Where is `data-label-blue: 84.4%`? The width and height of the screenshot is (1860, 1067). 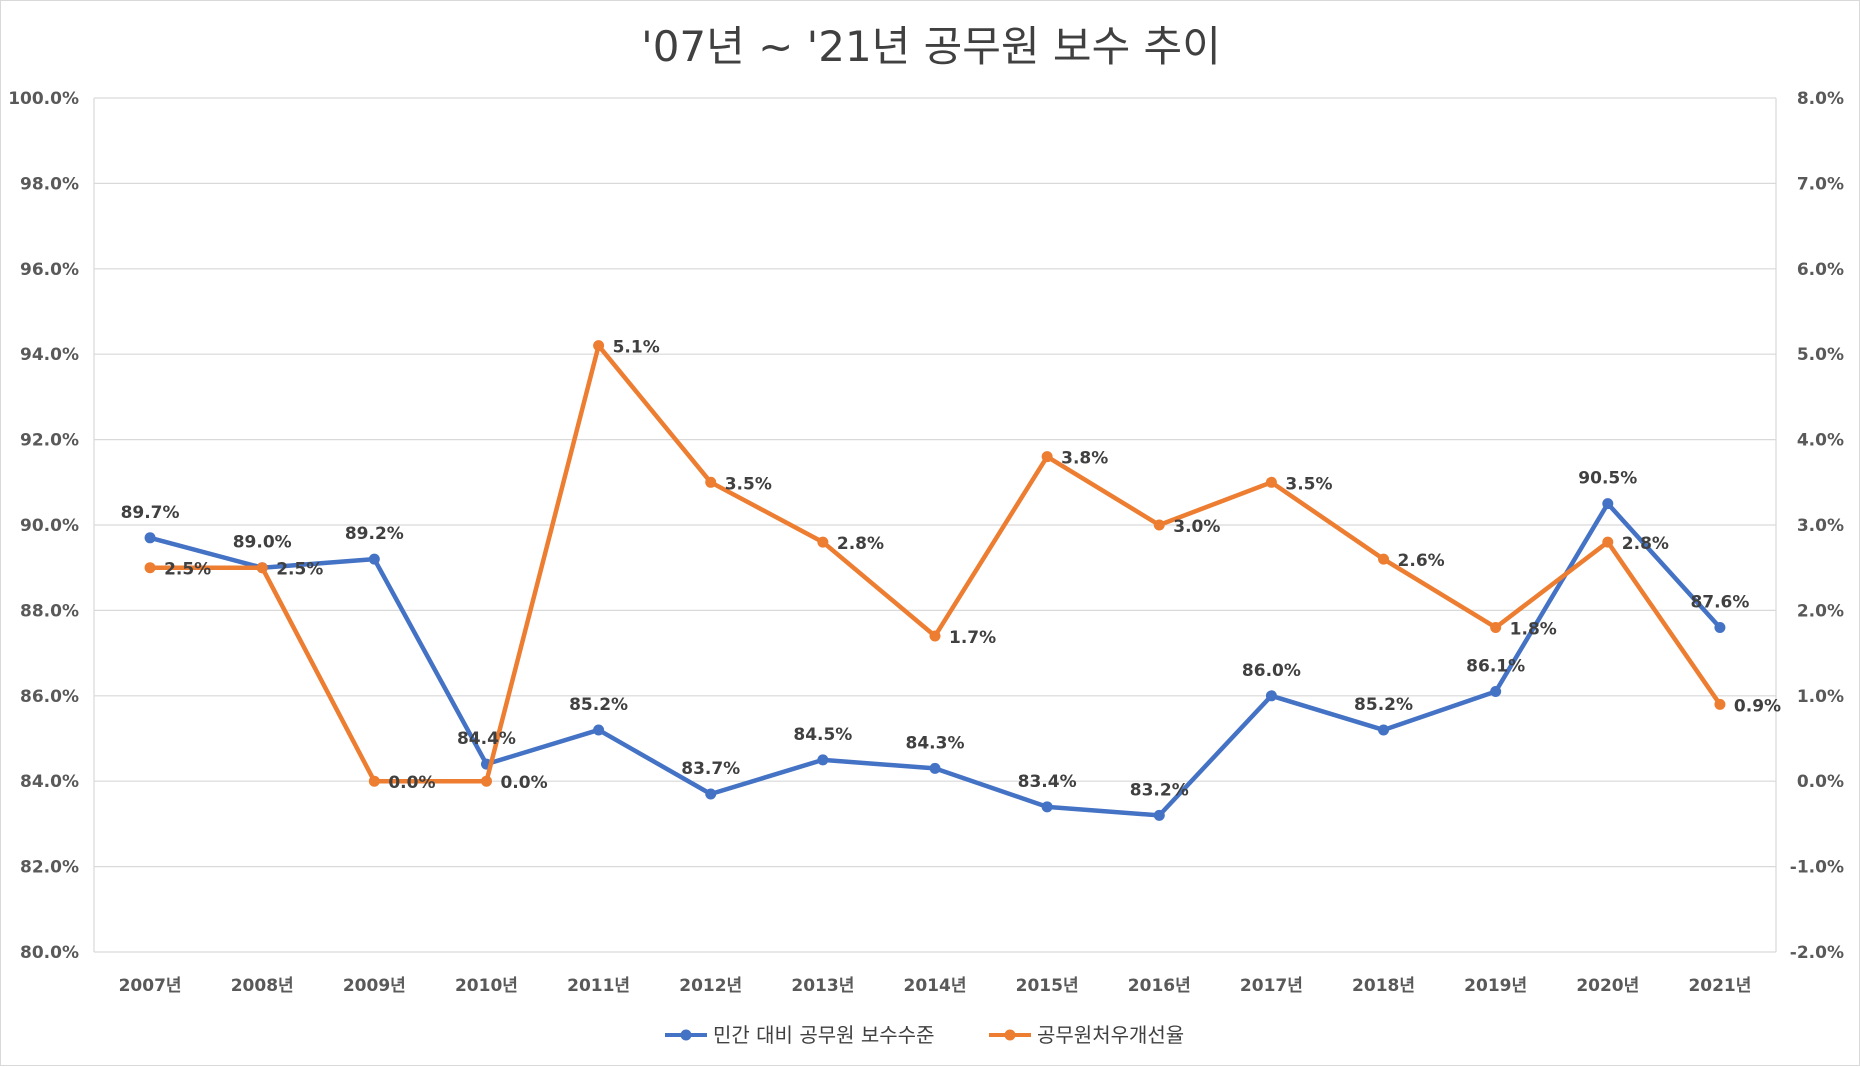
data-label-blue: 84.4% is located at coordinates (486, 739).